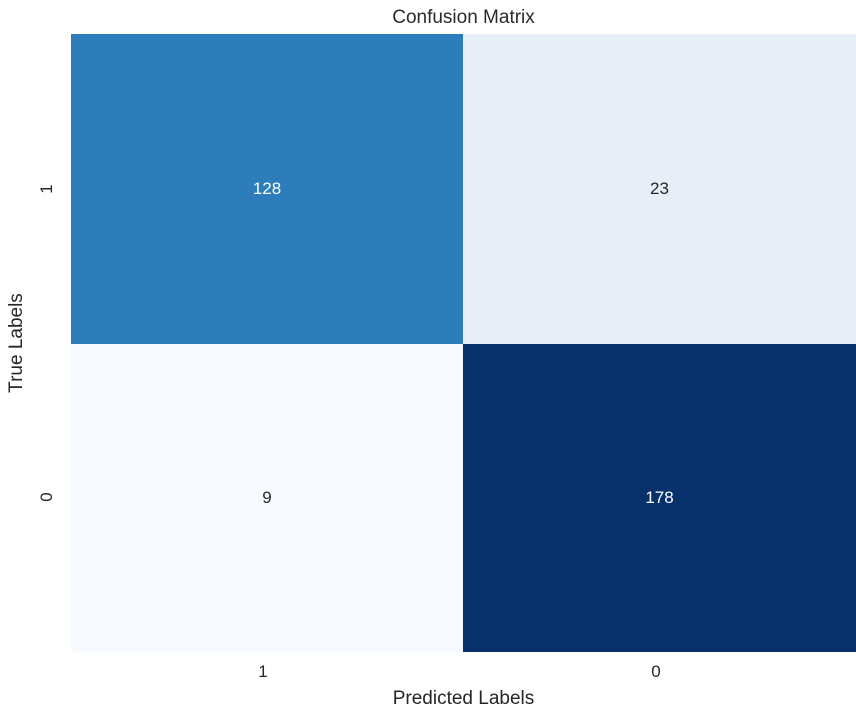  I want to click on x-axis-label: Predicted Labels, so click(463, 698).